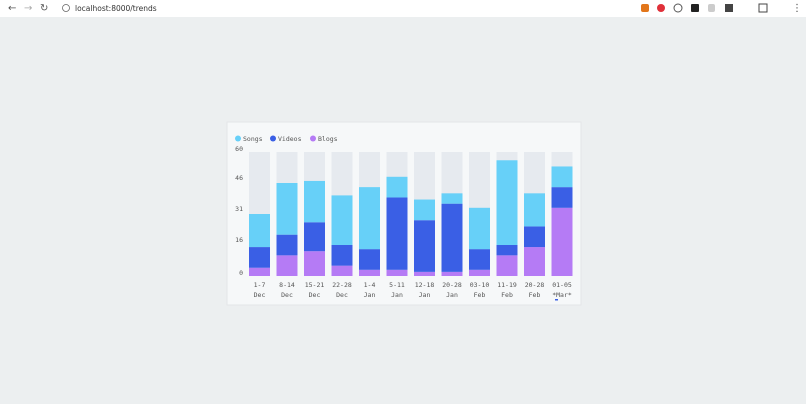  Describe the element at coordinates (239, 240) in the screenshot. I see `y-tick-label: 16` at that location.